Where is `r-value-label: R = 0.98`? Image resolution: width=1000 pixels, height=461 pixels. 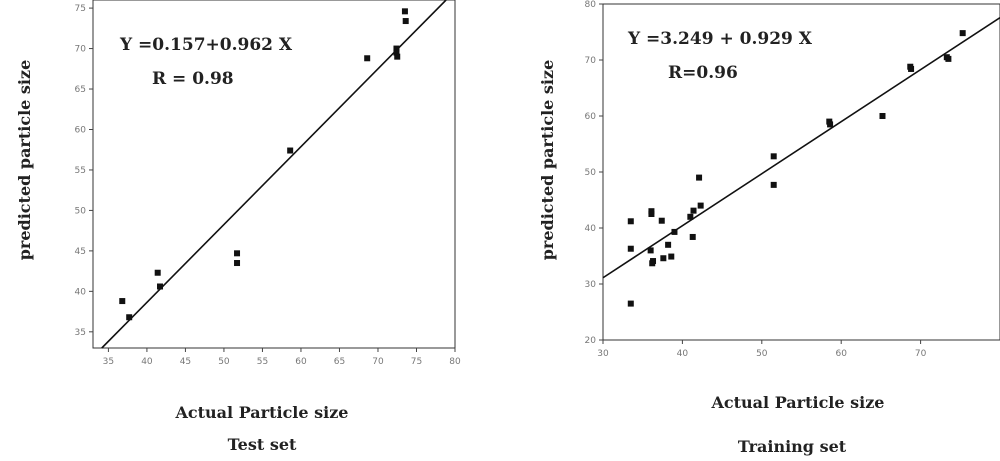 r-value-label: R = 0.98 is located at coordinates (193, 79).